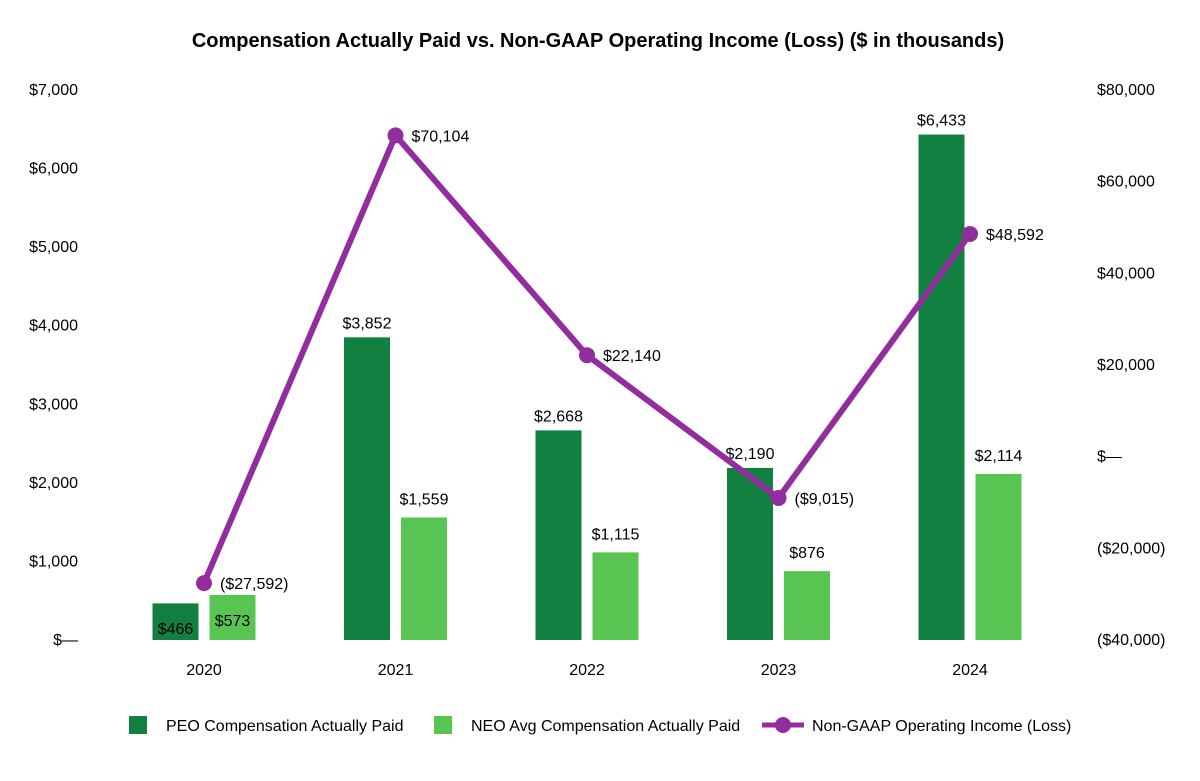 This screenshot has height=781, width=1200. I want to click on left-axis-tick-label: $4,000, so click(53, 326).